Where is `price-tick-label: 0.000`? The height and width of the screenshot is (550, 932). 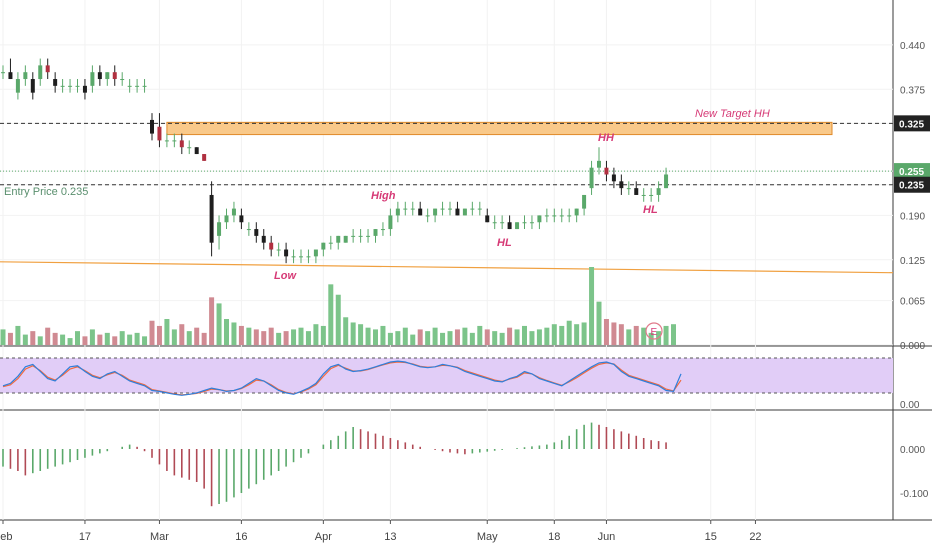 price-tick-label: 0.000 is located at coordinates (912, 346).